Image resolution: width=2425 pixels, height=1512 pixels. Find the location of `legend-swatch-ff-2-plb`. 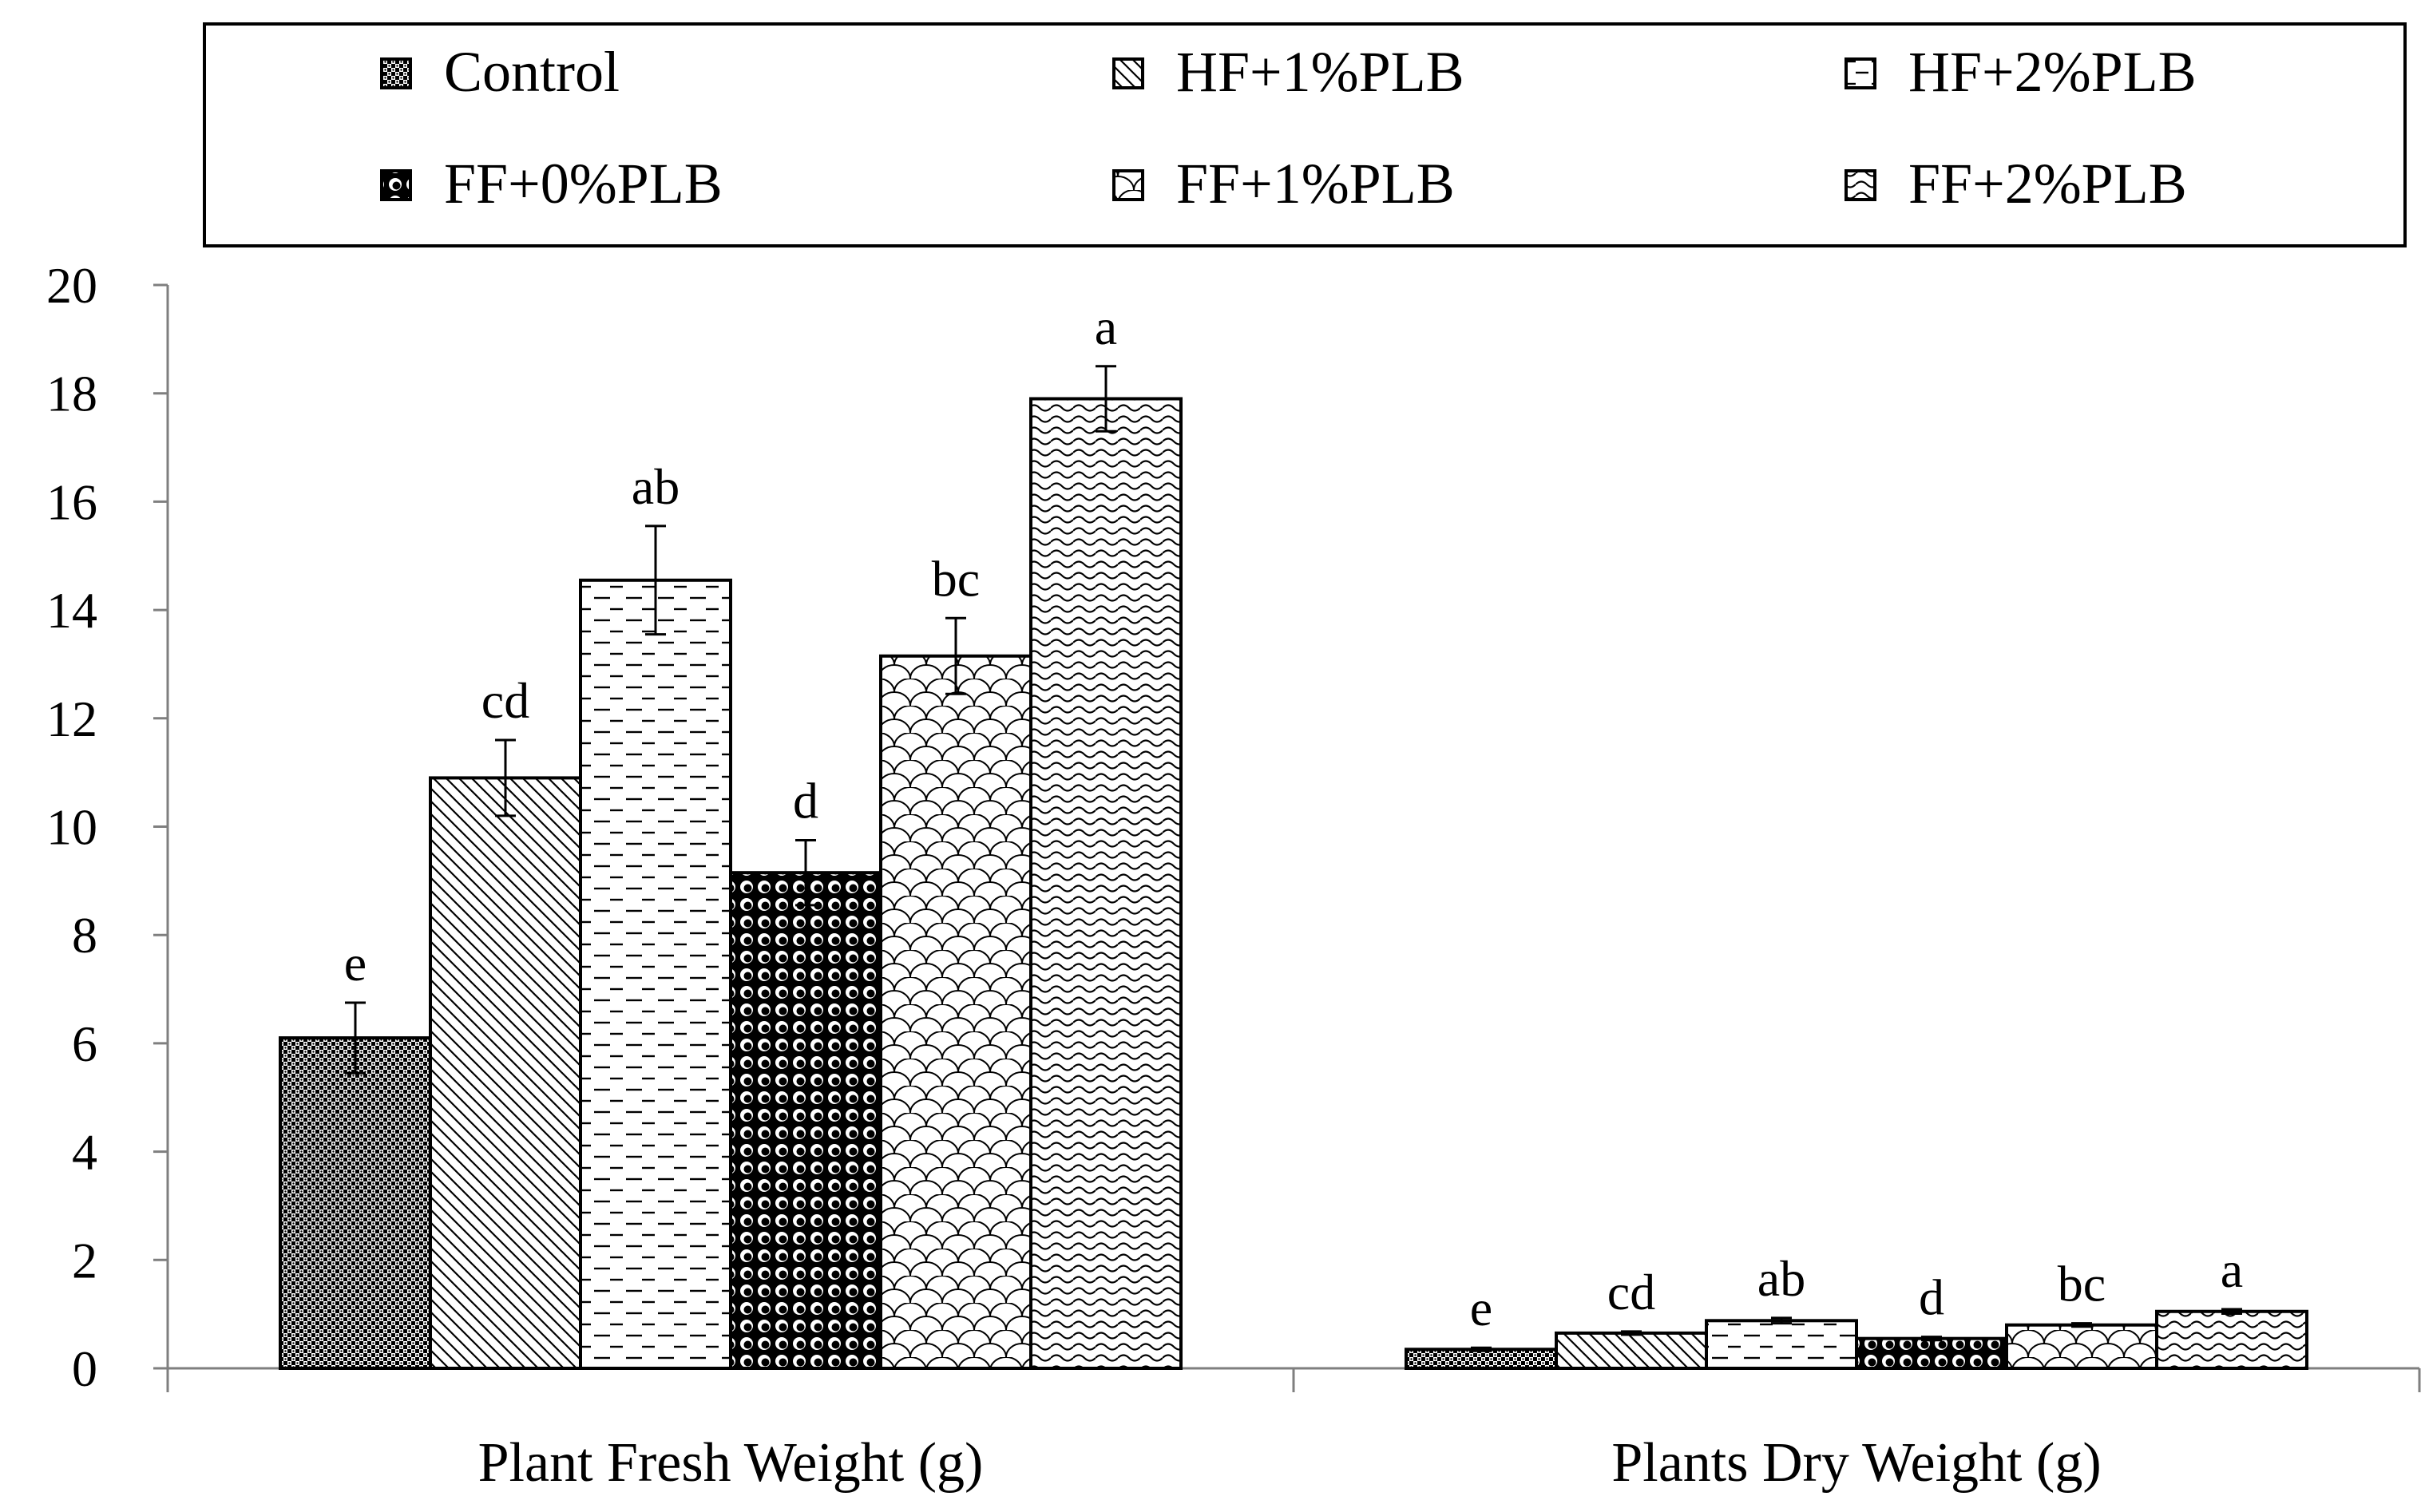

legend-swatch-ff-2-plb is located at coordinates (1860, 185).